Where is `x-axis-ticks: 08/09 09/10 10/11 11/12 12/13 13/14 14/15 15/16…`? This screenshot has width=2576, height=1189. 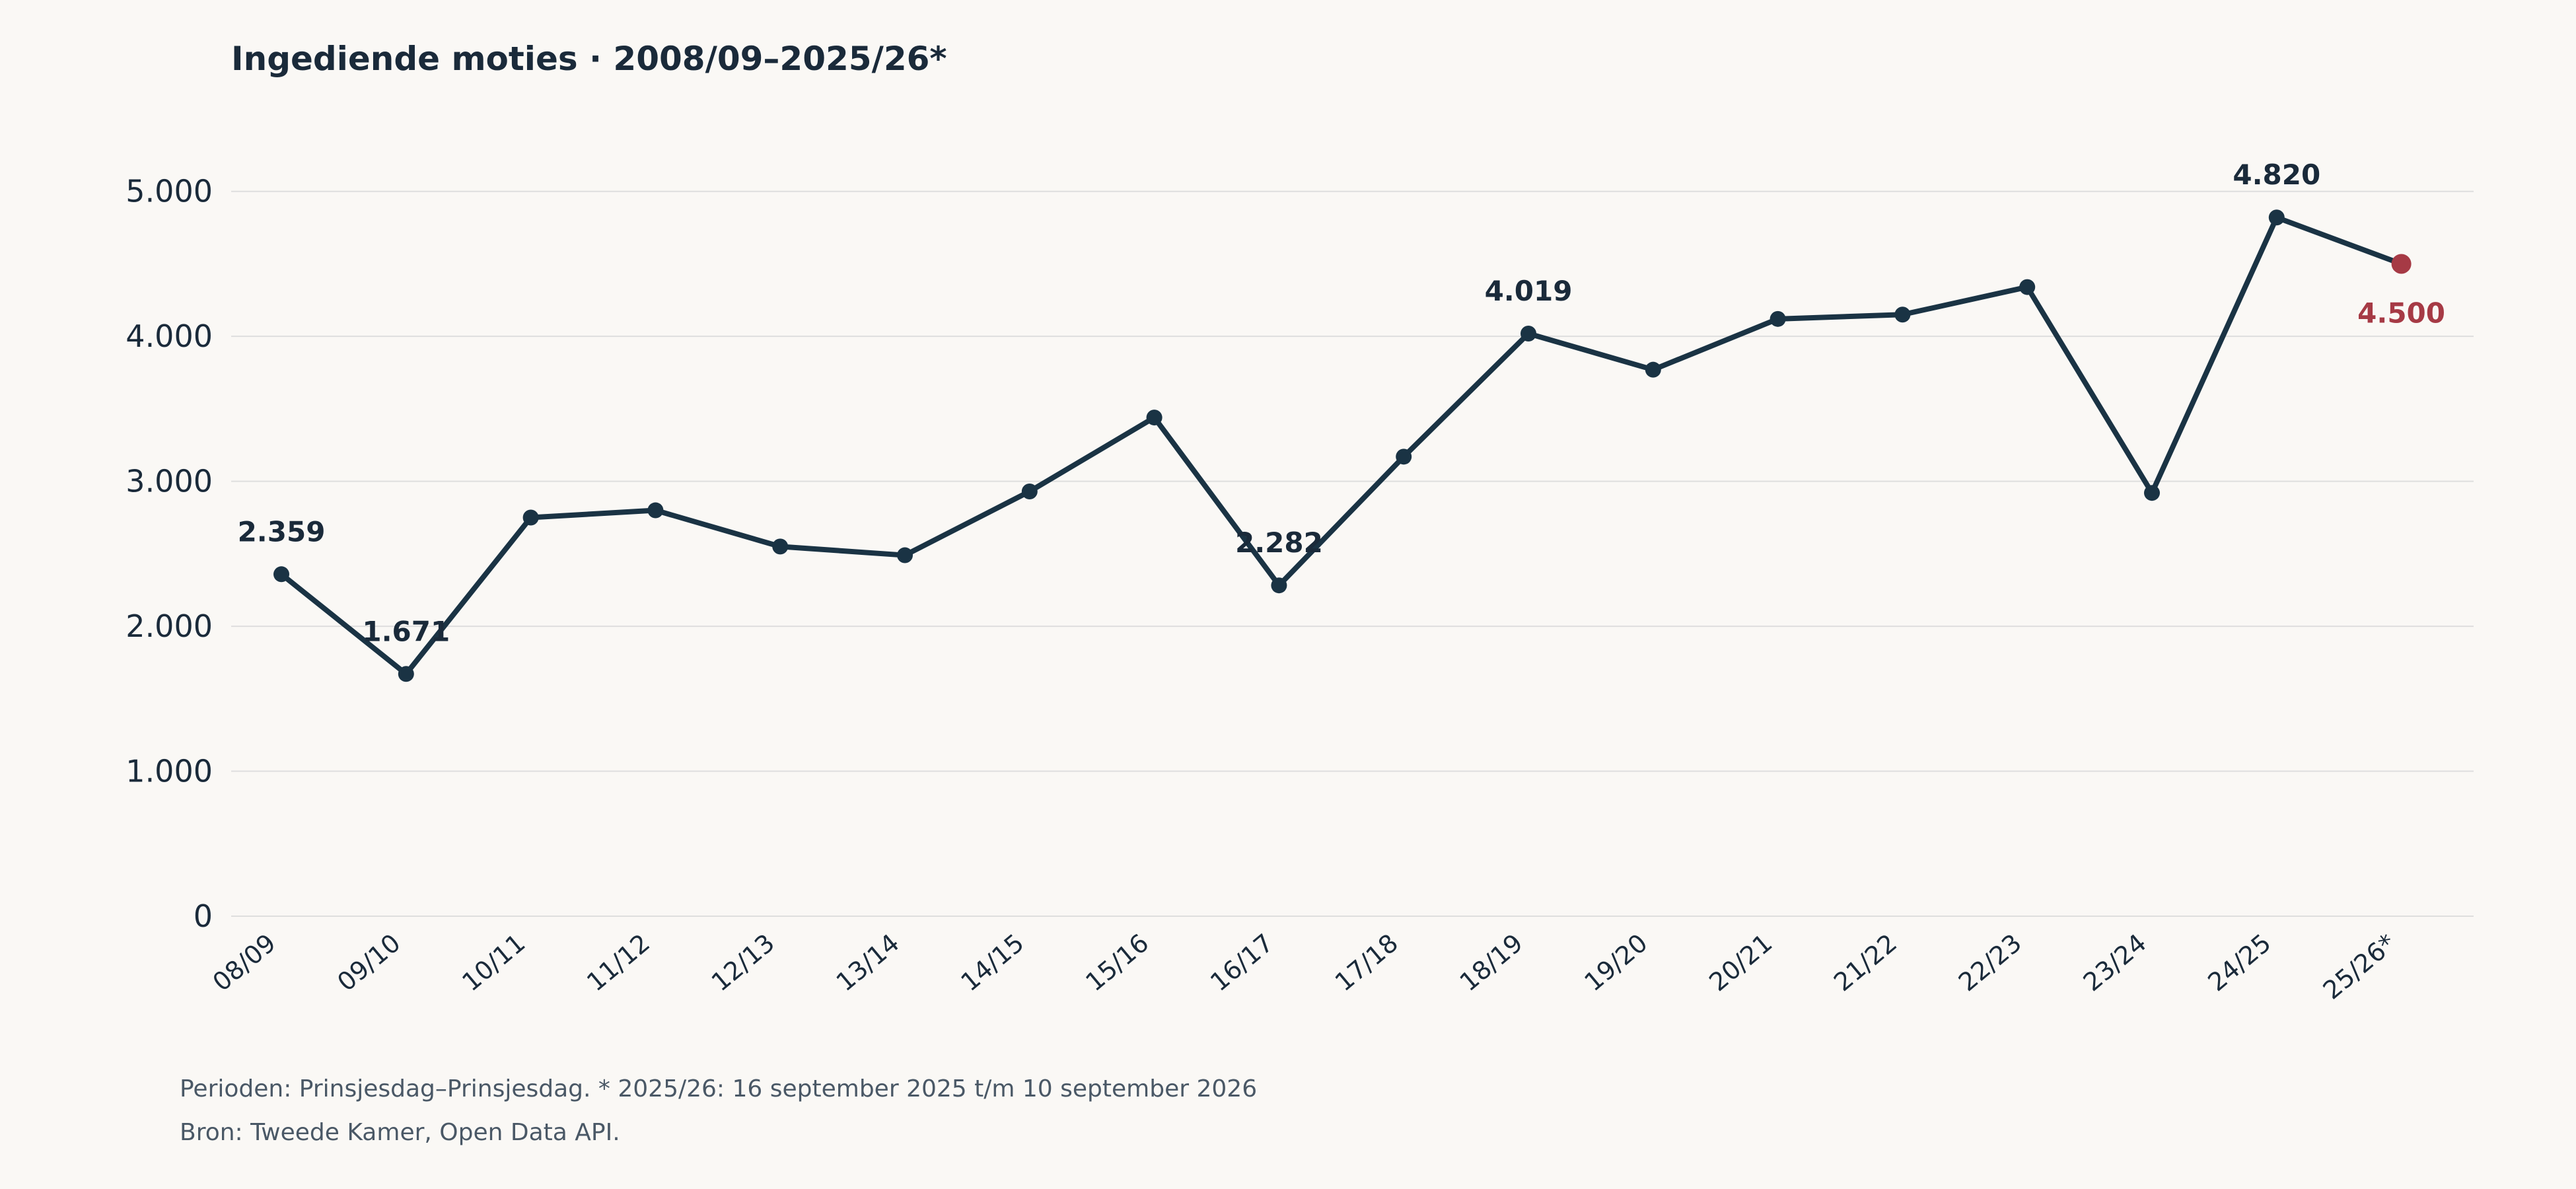
x-axis-ticks: 08/09 09/10 10/11 11/12 12/13 13/14 14/15 15/16… is located at coordinates (1304, 966).